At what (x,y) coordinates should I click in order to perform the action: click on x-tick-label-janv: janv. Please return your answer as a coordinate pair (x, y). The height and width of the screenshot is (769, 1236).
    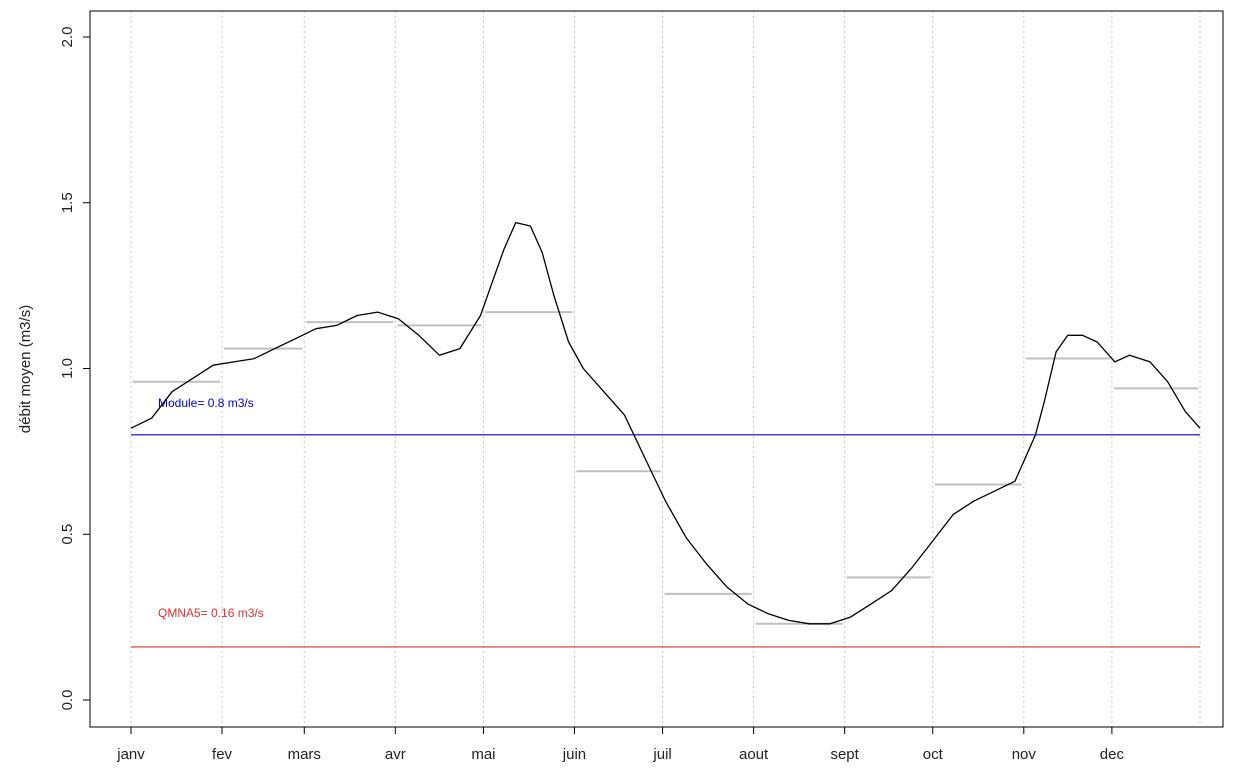
    Looking at the image, I should click on (130, 754).